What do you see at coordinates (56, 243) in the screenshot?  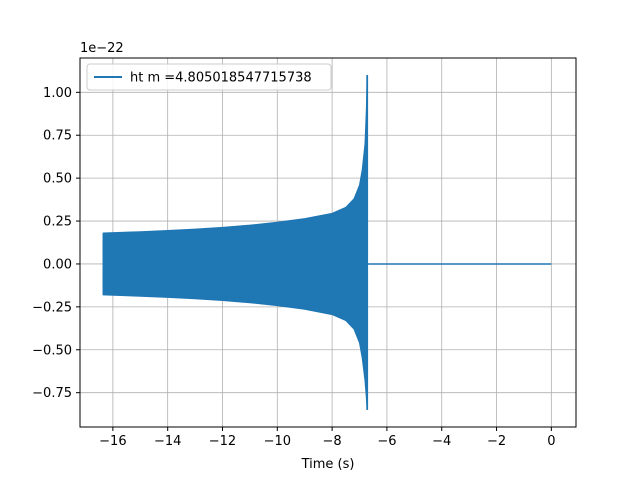 I see `y-axis: −0.75 −0.50 −0.25 0.00 0.25 0.50 0.75 1.00` at bounding box center [56, 243].